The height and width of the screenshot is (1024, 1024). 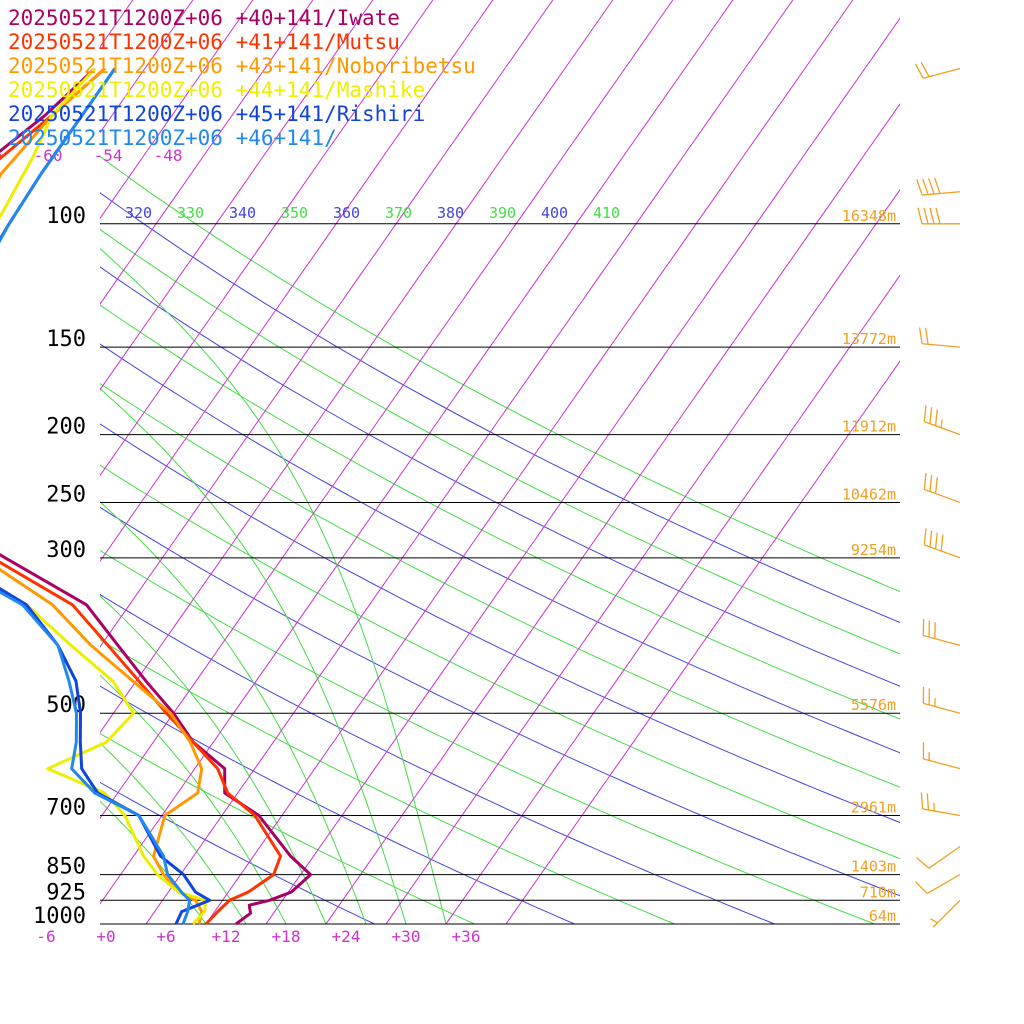 I want to click on temperature-tick-label: +36, so click(x=466, y=936).